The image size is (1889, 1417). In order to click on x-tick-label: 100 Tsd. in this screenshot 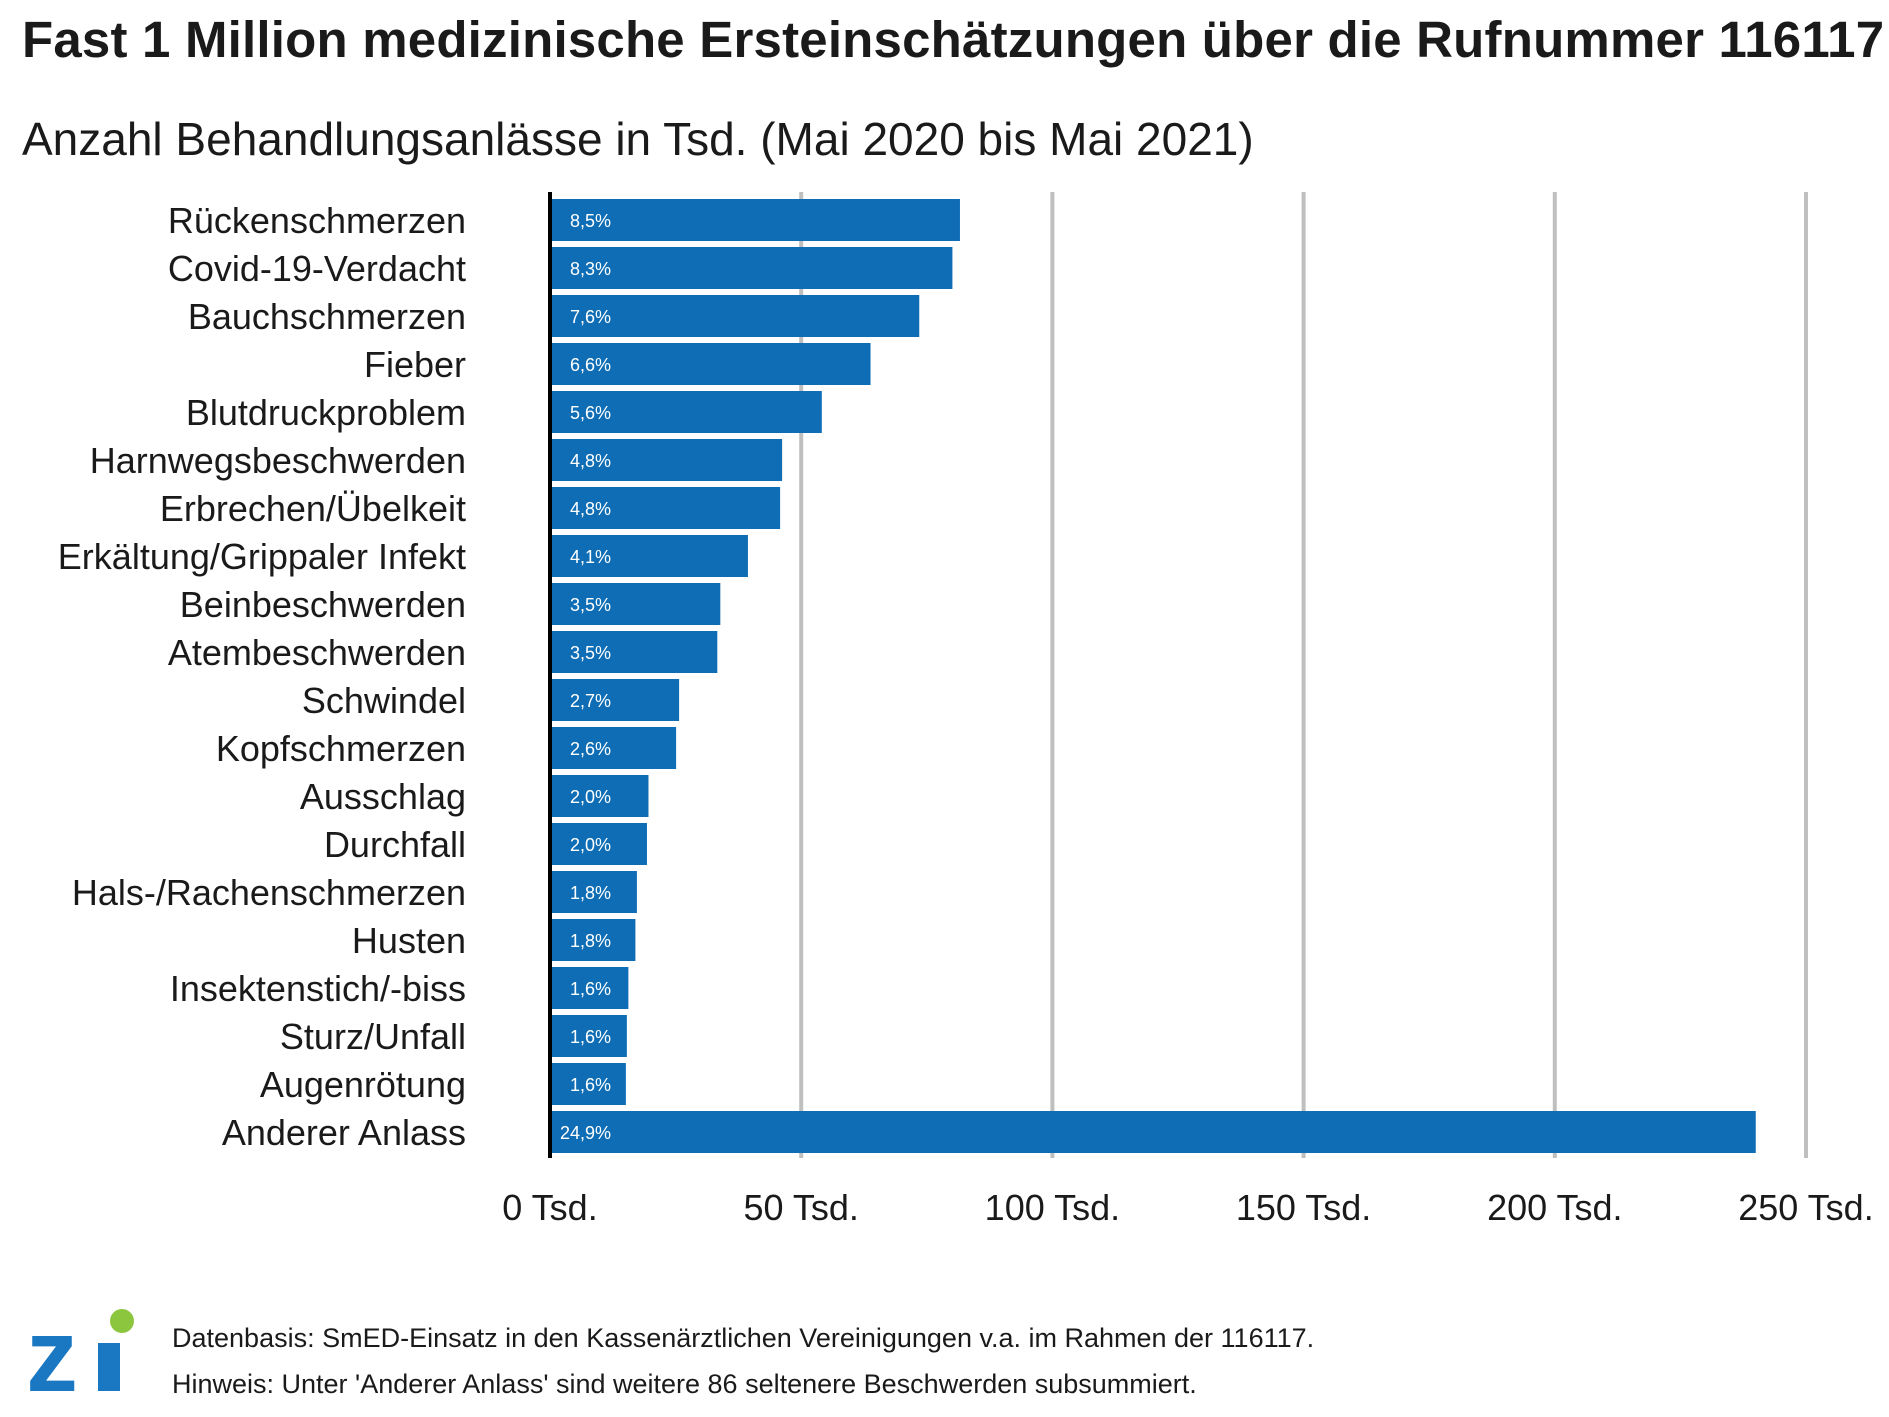, I will do `click(1052, 1207)`.